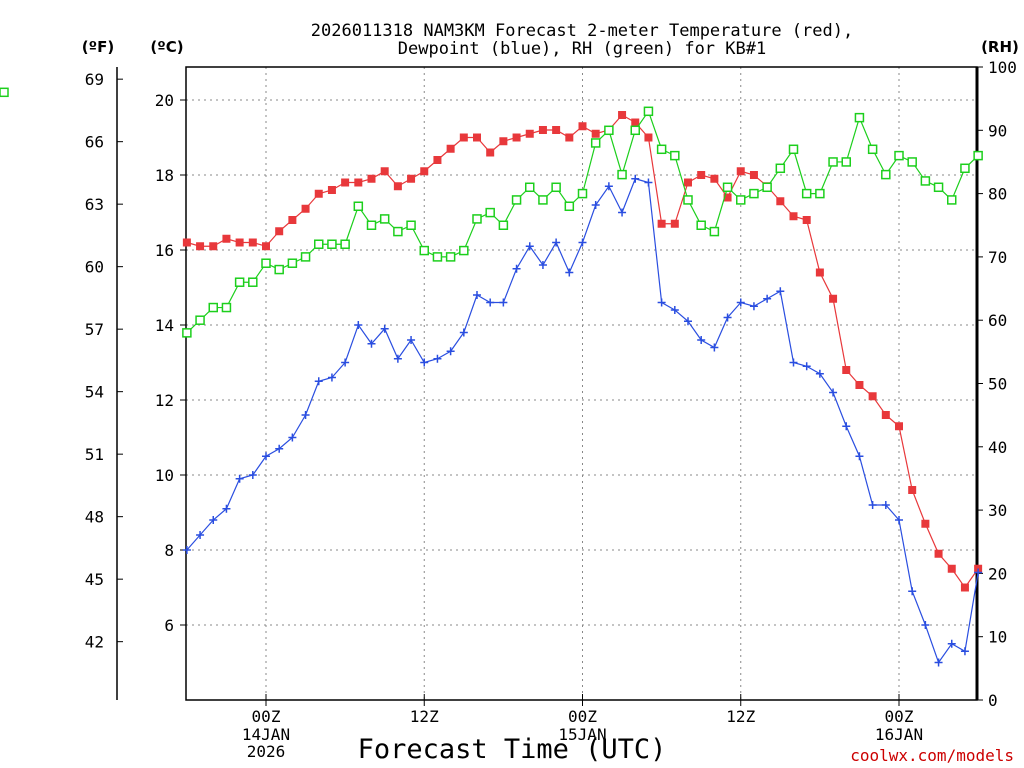  Describe the element at coordinates (997, 130) in the screenshot. I see `rh-tick-label: 90` at that location.